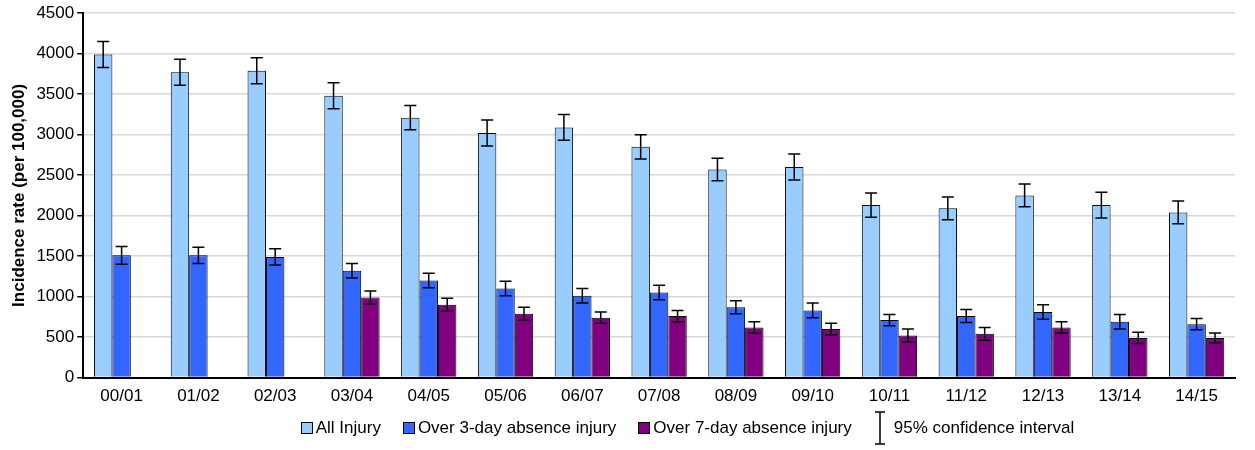  Describe the element at coordinates (198, 396) in the screenshot. I see `x-tick-label: 01/02` at that location.